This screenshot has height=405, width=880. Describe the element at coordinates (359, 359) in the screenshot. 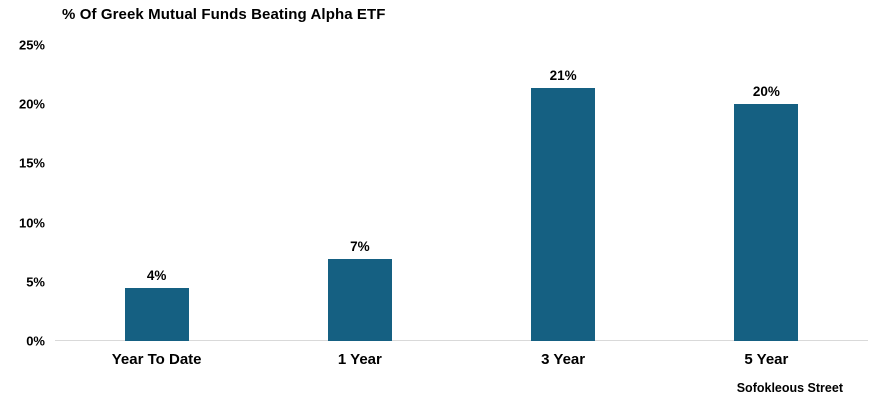

I see `x-axis-label: 1 Year` at that location.